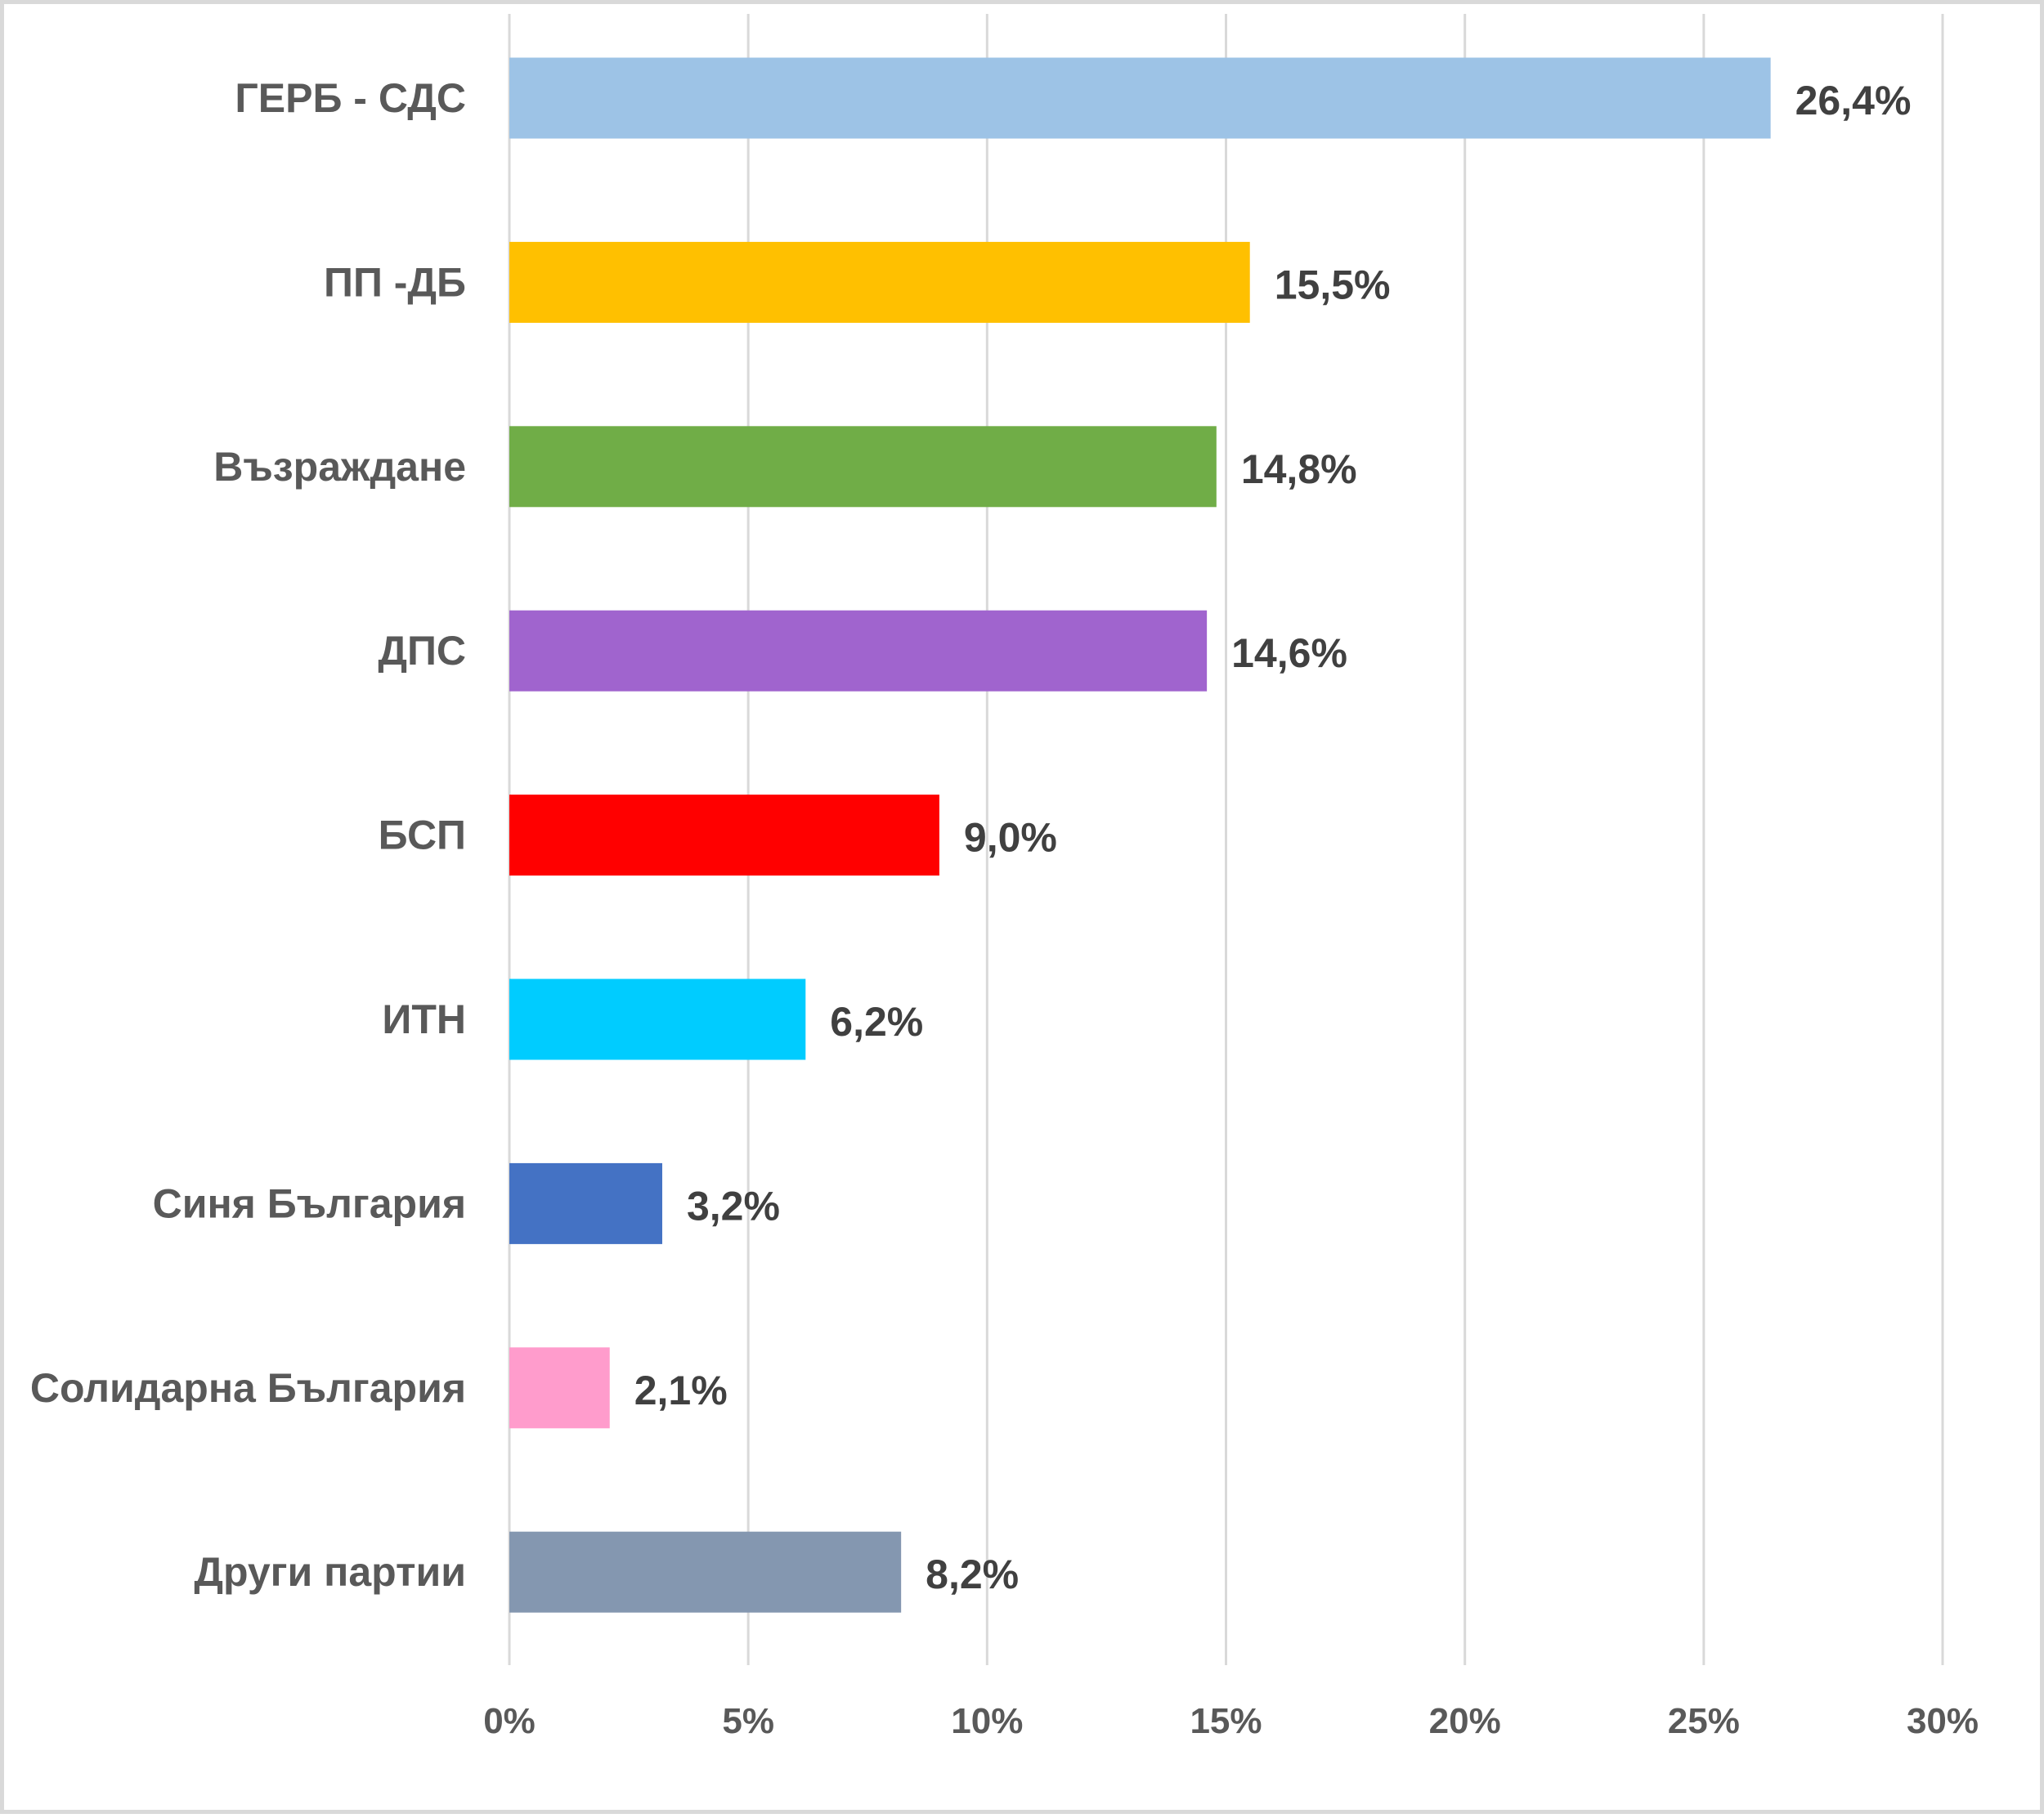 This screenshot has width=2044, height=1818. What do you see at coordinates (987, 1721) in the screenshot?
I see `x-tick-label: 10%` at bounding box center [987, 1721].